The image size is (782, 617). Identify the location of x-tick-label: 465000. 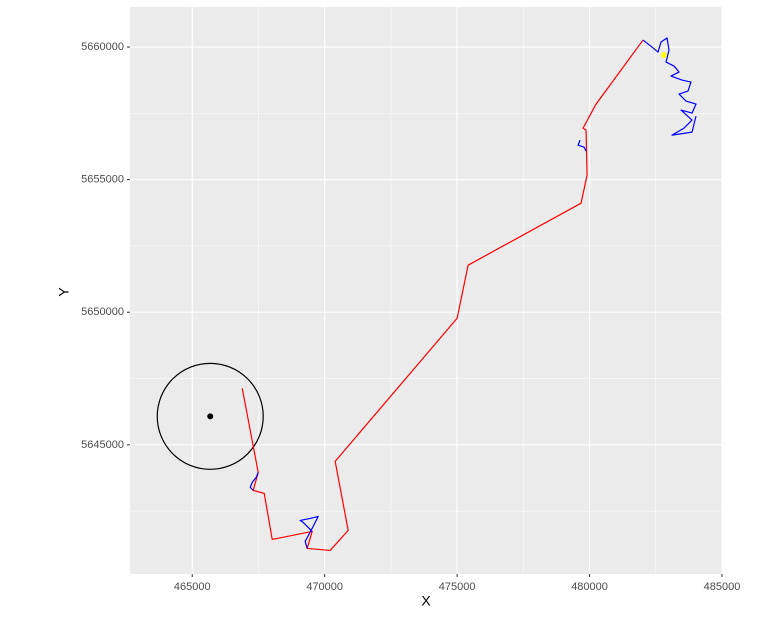
(192, 587).